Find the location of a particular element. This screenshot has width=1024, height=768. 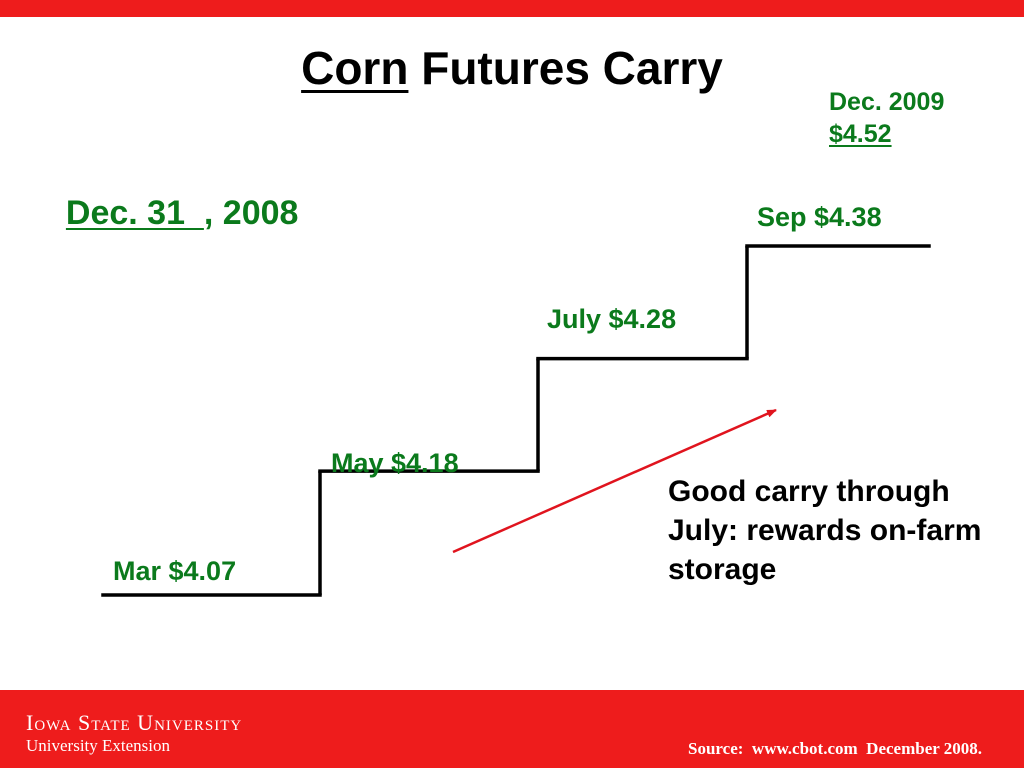

slide-title: Corn Futures Carry is located at coordinates (512, 68).